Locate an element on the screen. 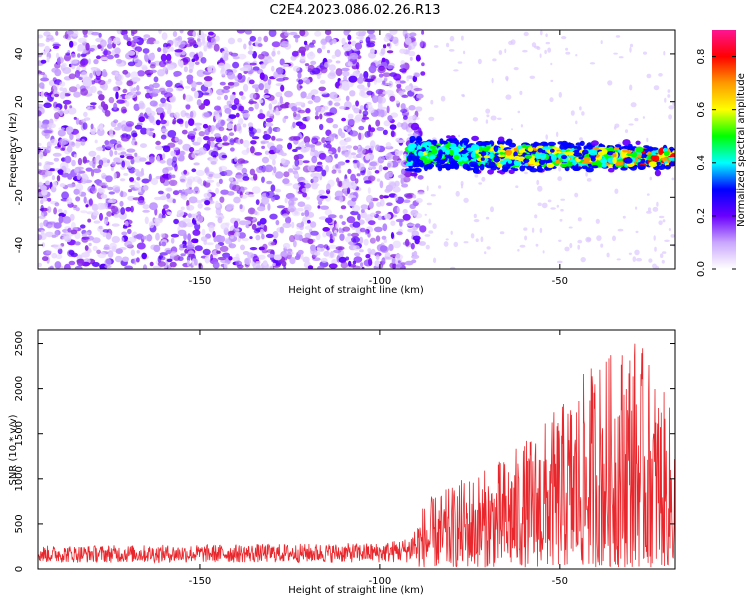 The image size is (750, 600). y-tick-label: 0 is located at coordinates (19, 569).